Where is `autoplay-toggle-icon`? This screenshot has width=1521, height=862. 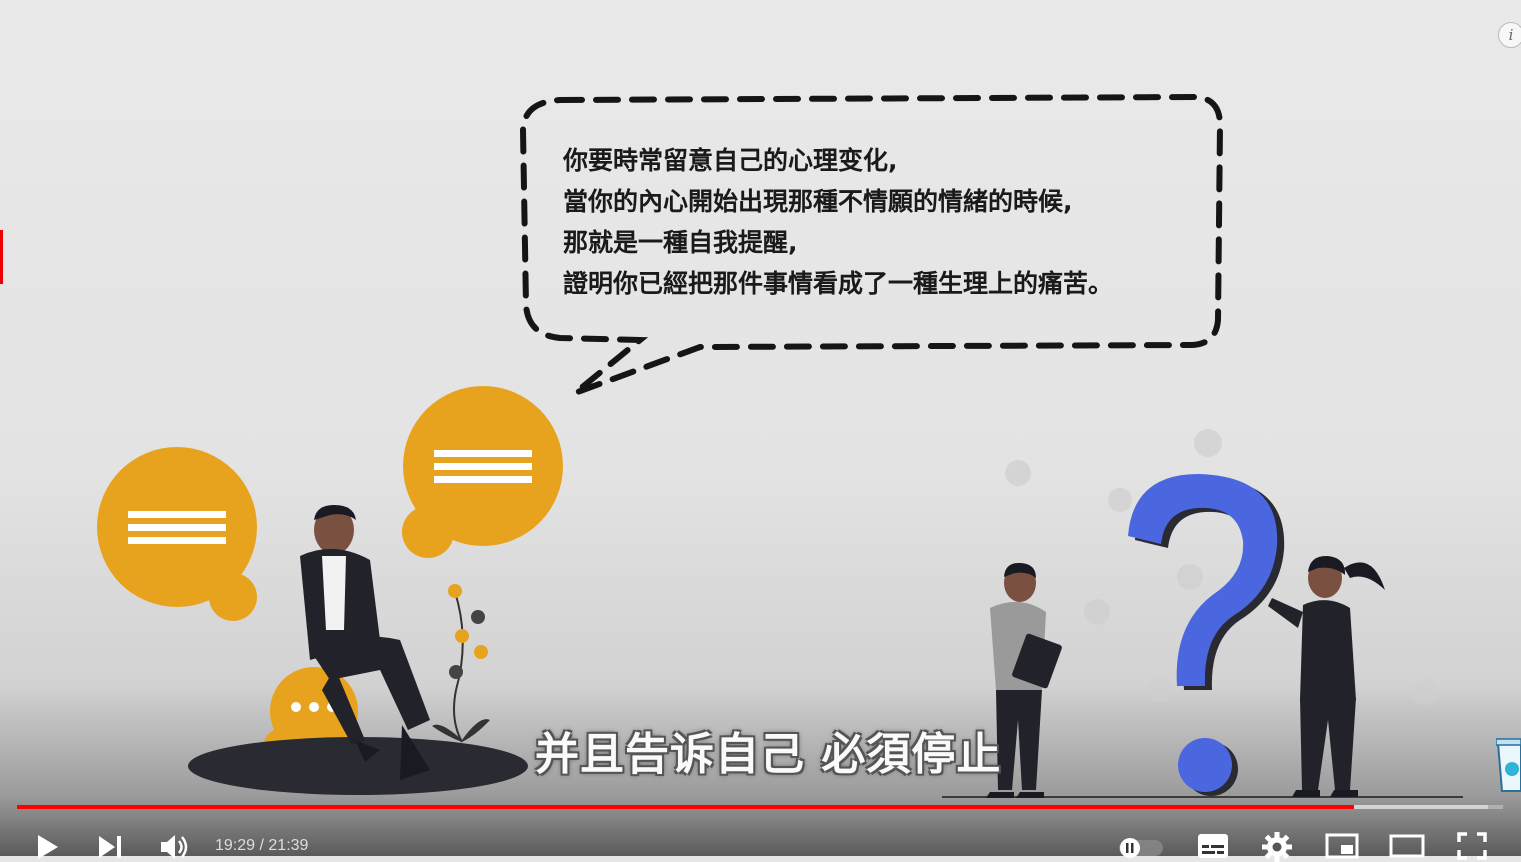
autoplay-toggle-icon is located at coordinates (1142, 848).